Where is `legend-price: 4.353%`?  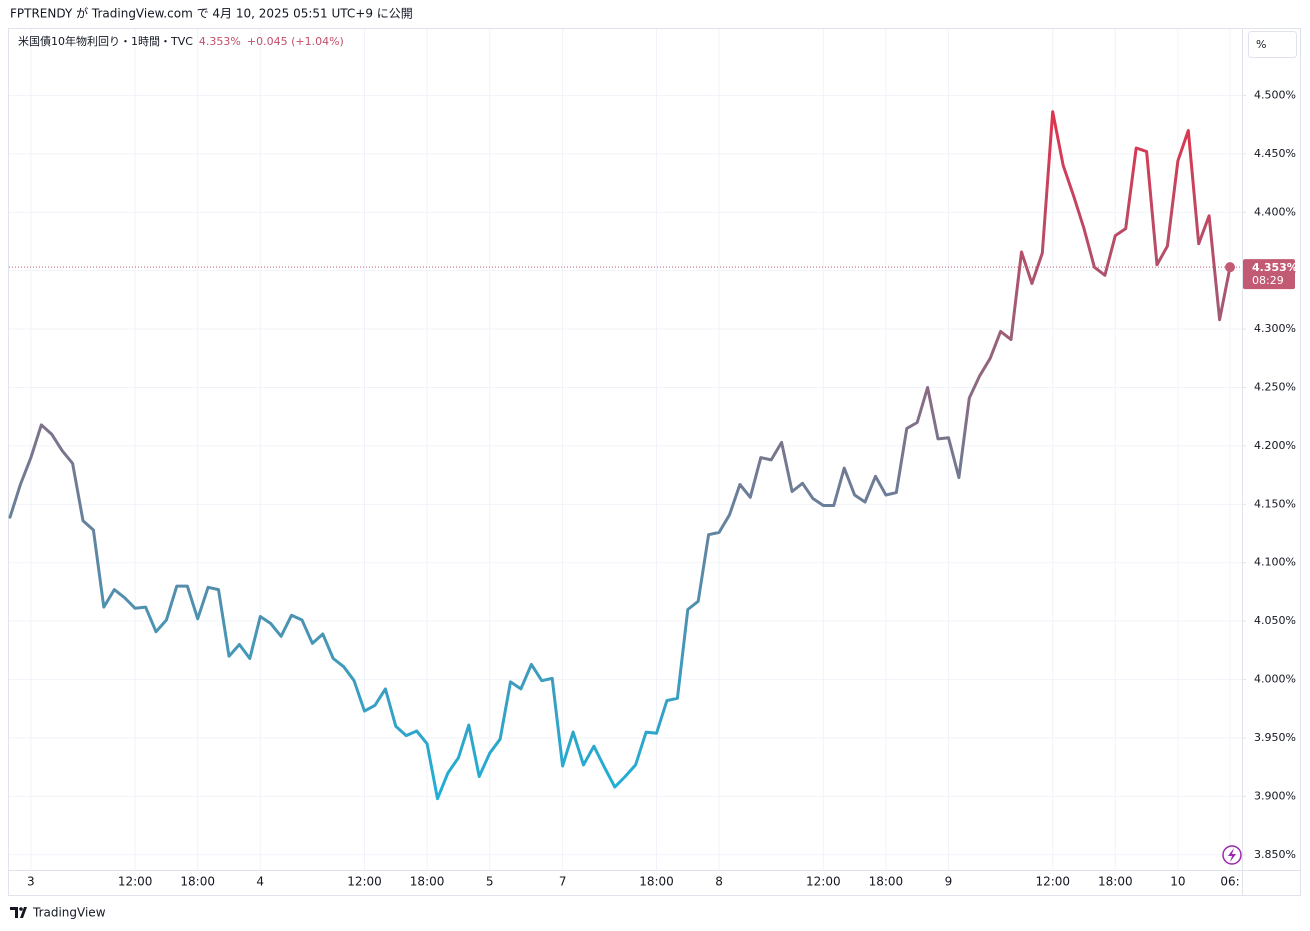 legend-price: 4.353% is located at coordinates (220, 41).